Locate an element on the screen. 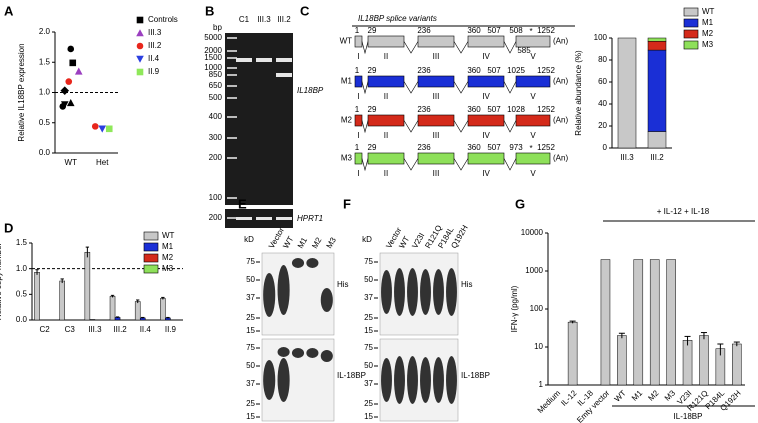  unit-label: kD is located at coordinates (249, 239).